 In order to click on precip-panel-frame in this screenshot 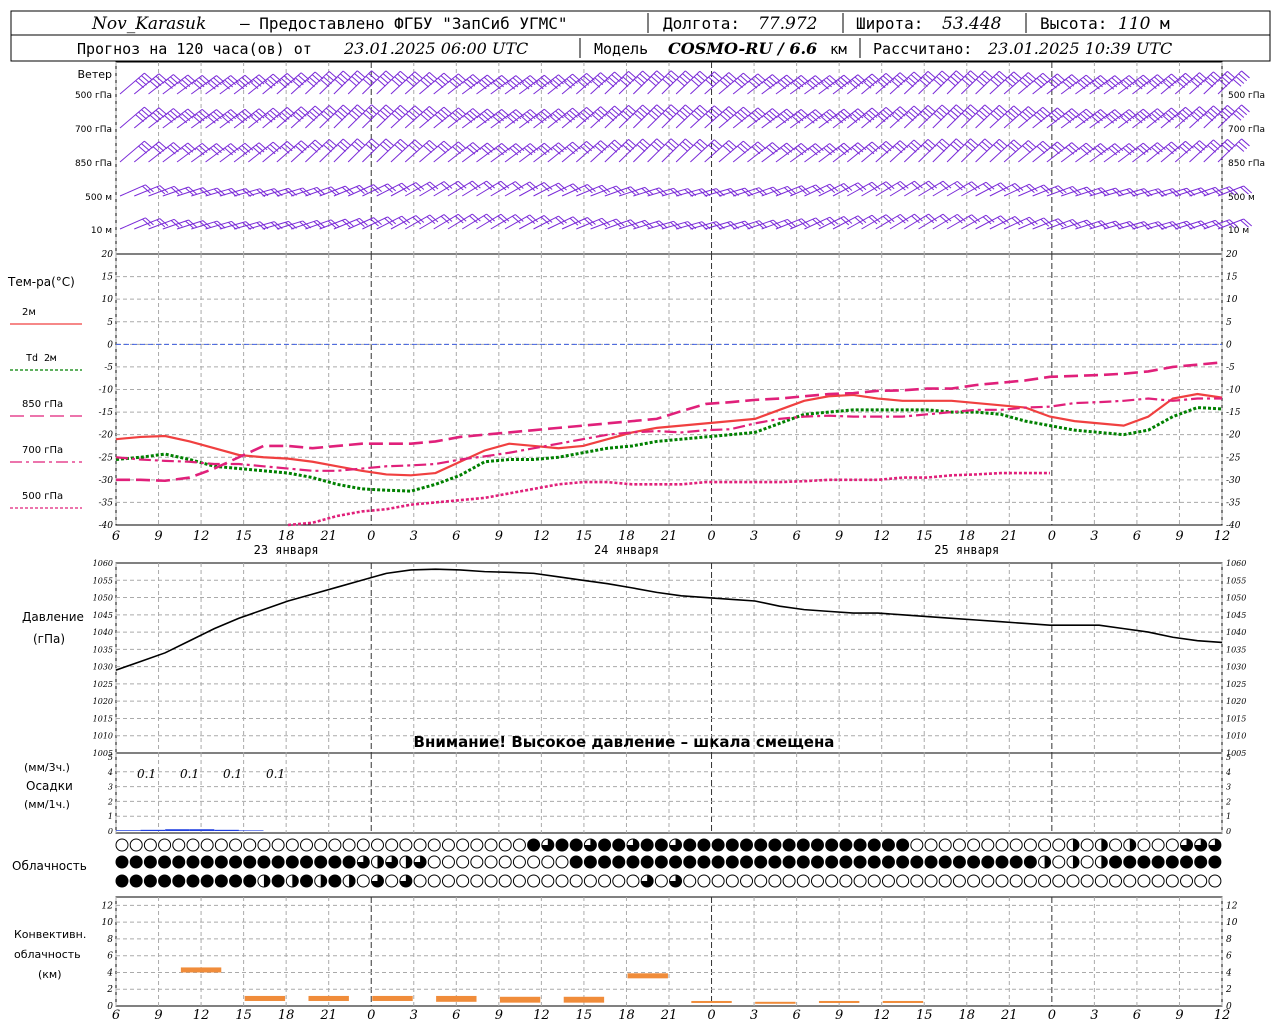, I will do `click(669, 793)`.